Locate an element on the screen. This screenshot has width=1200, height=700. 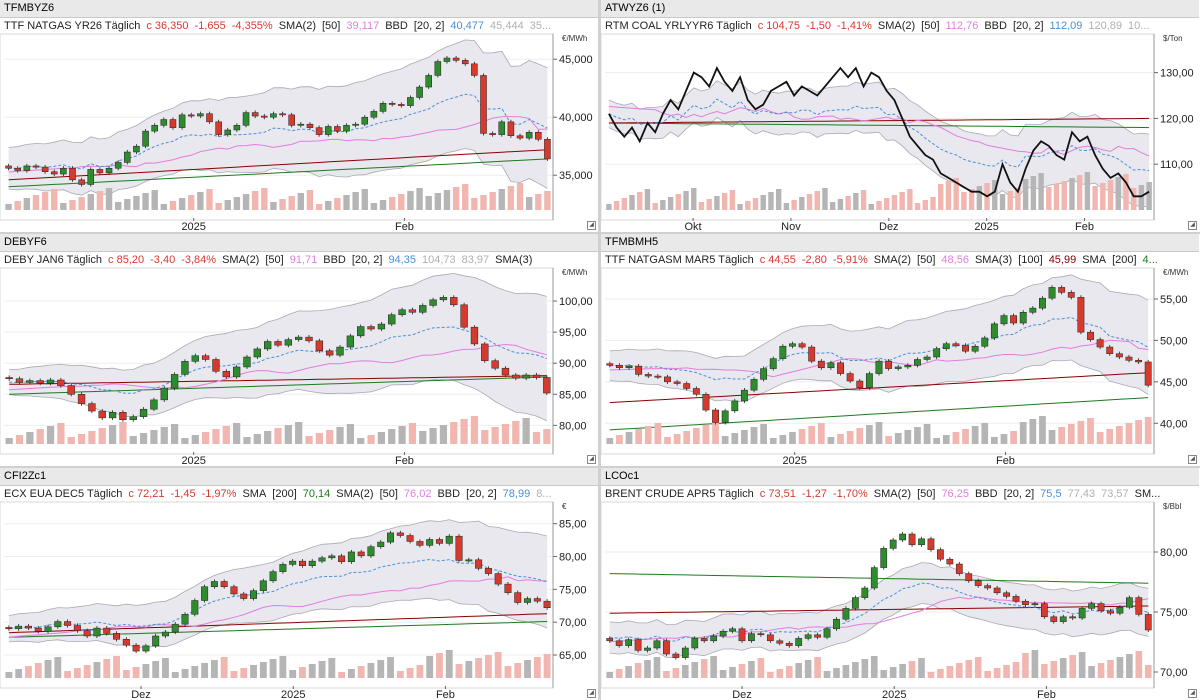
panel-tab-bar: CFI2Zc1 is located at coordinates (299, 477).